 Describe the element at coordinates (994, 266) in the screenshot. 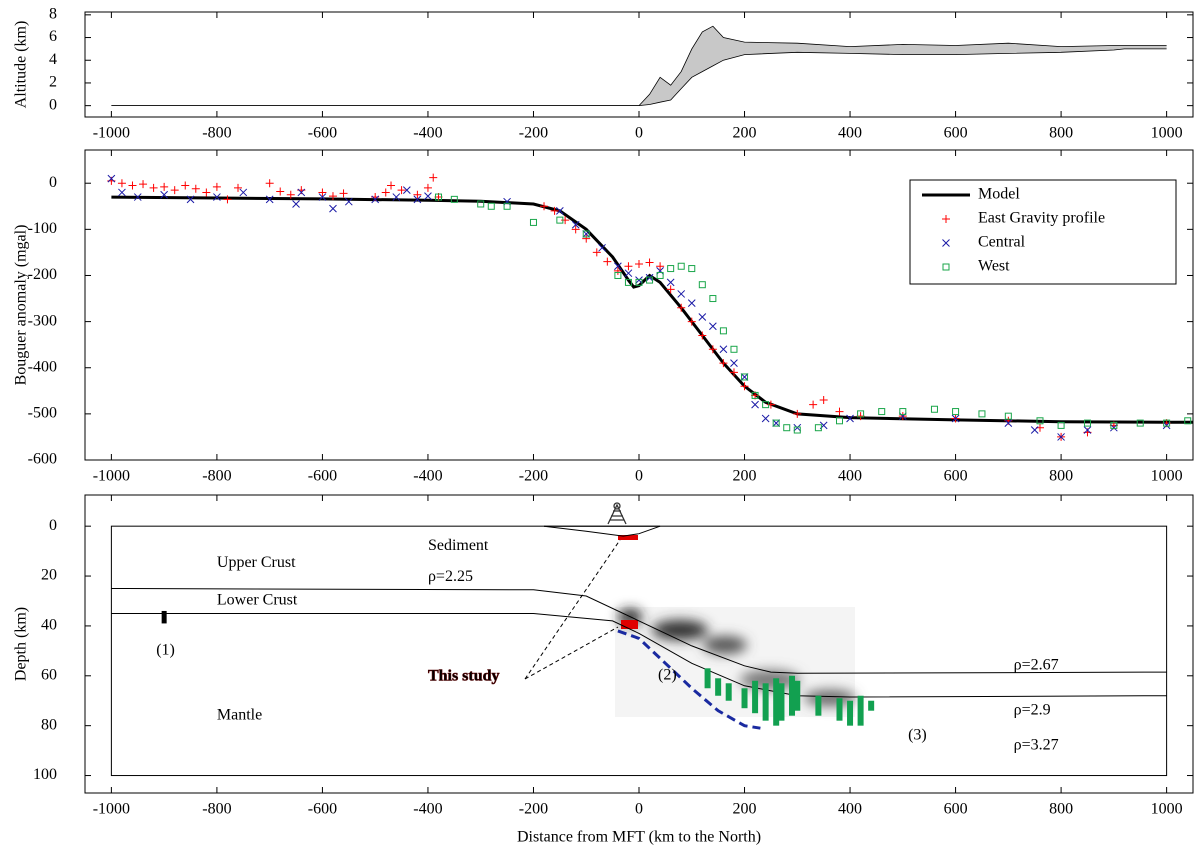

I see `legend-label: West` at that location.